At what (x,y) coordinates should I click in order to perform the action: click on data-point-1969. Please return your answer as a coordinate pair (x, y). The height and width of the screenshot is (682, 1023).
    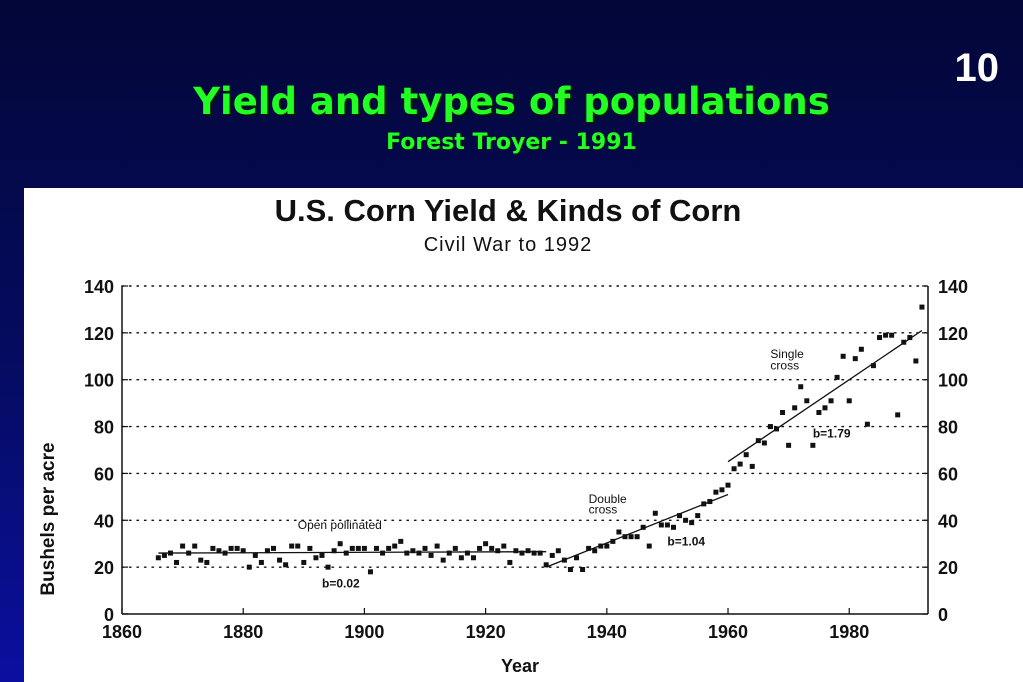
    Looking at the image, I should click on (783, 413).